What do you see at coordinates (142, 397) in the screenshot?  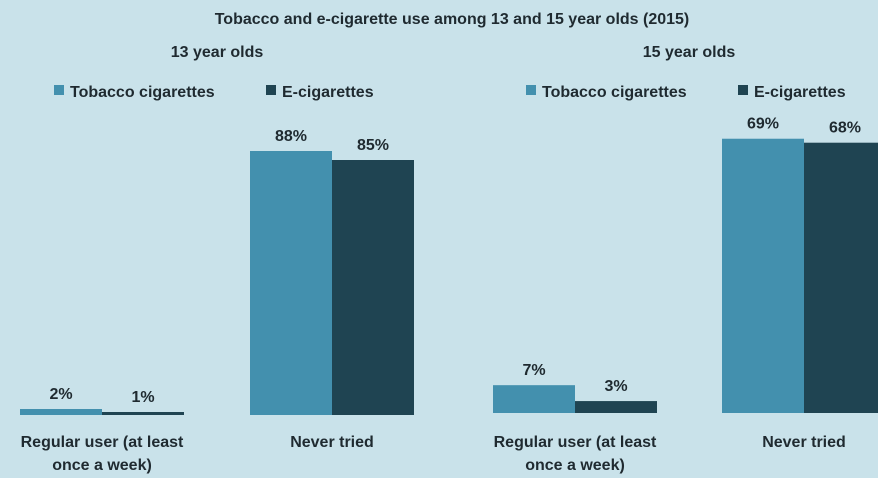 I see `data-label: 1%` at bounding box center [142, 397].